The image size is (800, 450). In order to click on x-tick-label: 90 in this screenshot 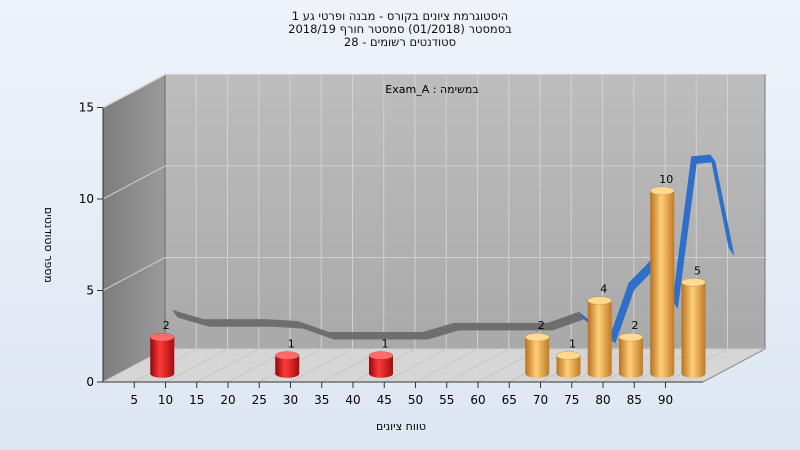, I will do `click(665, 400)`.